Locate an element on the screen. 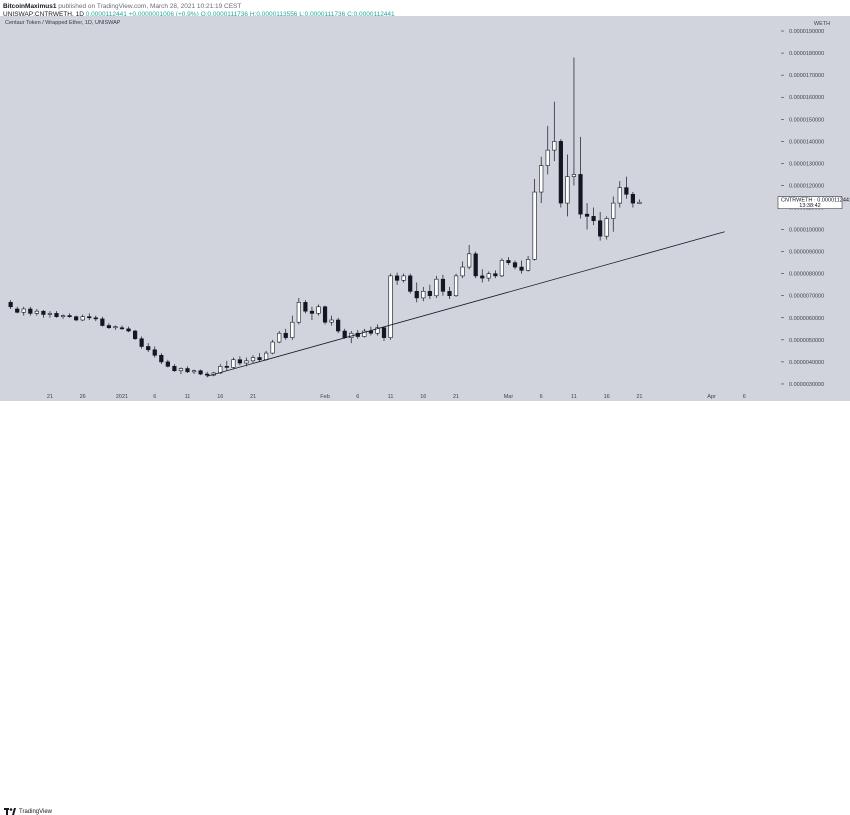 The height and width of the screenshot is (815, 850). y-tick-label: 0.0000150000 is located at coordinates (806, 120).